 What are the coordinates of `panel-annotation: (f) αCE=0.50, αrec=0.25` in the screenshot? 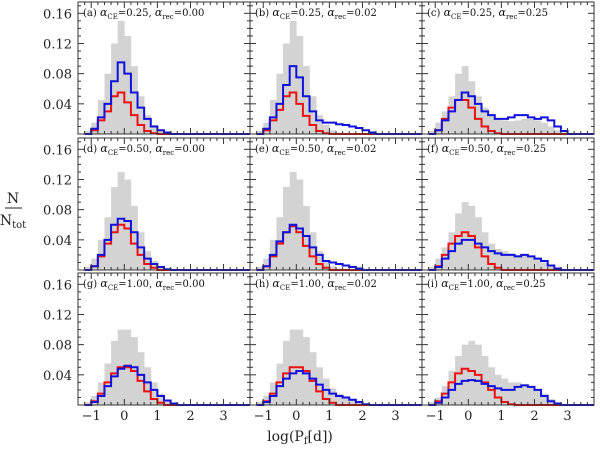 It's located at (486, 149).